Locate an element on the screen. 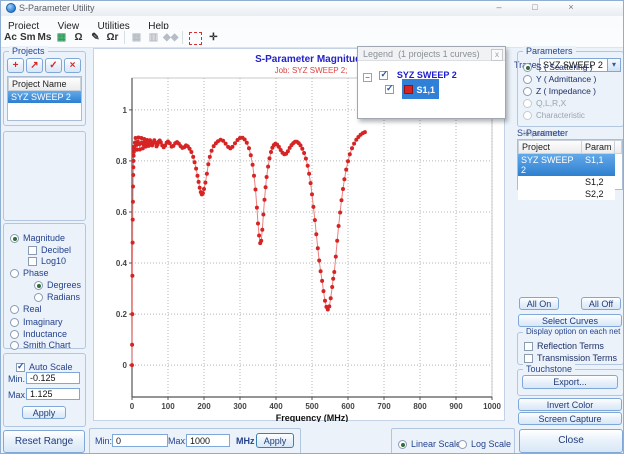 Image resolution: width=624 pixels, height=454 pixels. menu-project: Project is located at coordinates (24, 26).